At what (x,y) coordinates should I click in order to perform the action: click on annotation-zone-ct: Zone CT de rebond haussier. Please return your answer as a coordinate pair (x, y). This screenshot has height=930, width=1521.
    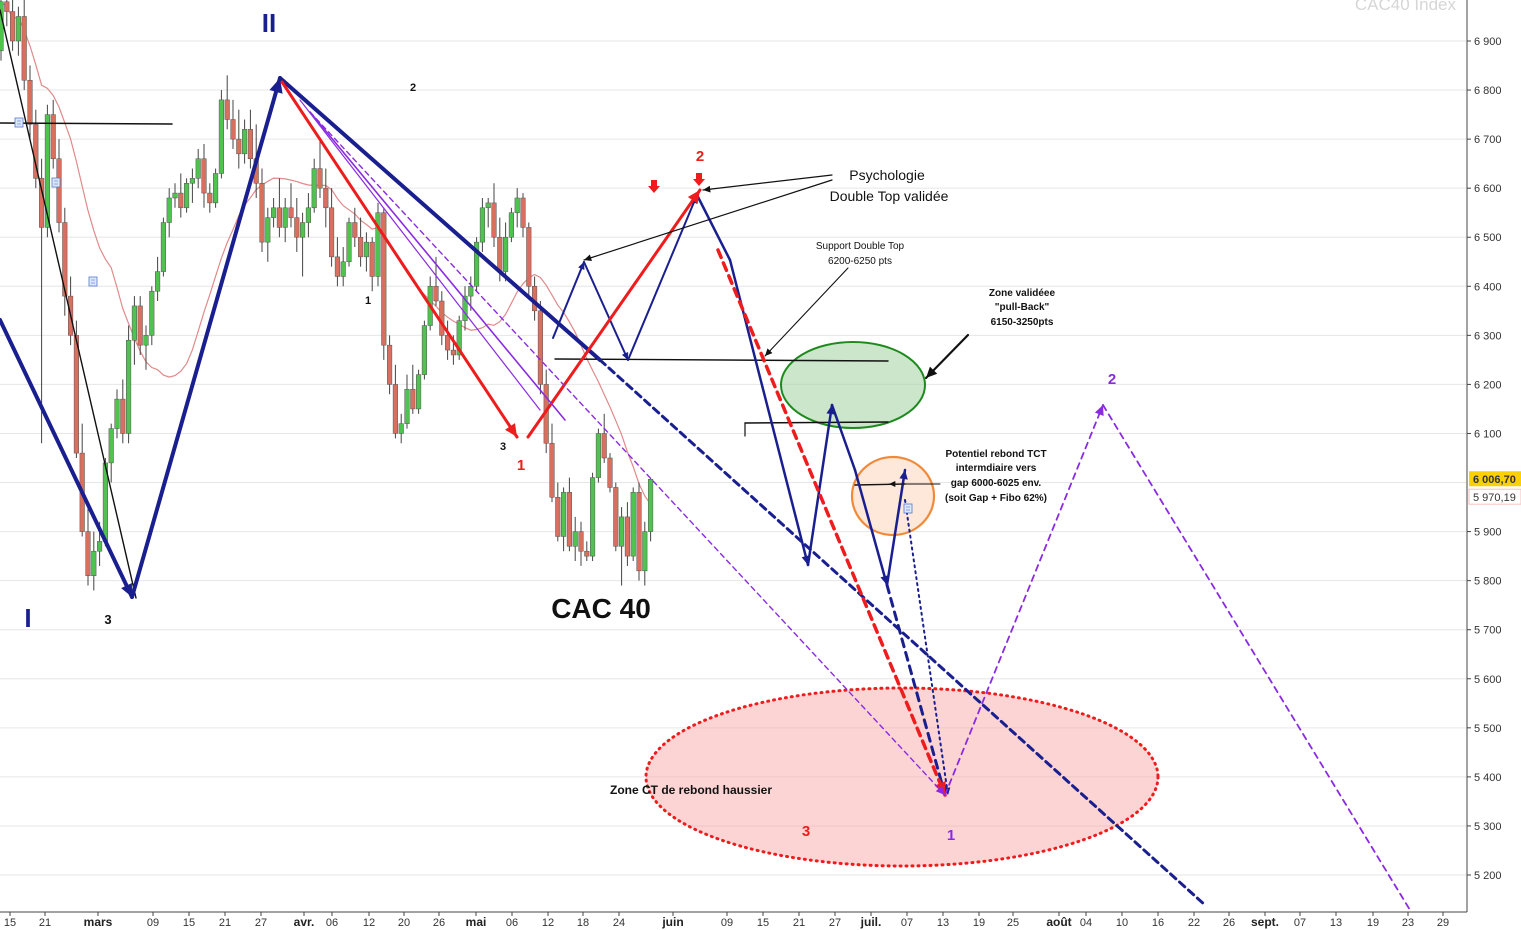
    Looking at the image, I should click on (691, 790).